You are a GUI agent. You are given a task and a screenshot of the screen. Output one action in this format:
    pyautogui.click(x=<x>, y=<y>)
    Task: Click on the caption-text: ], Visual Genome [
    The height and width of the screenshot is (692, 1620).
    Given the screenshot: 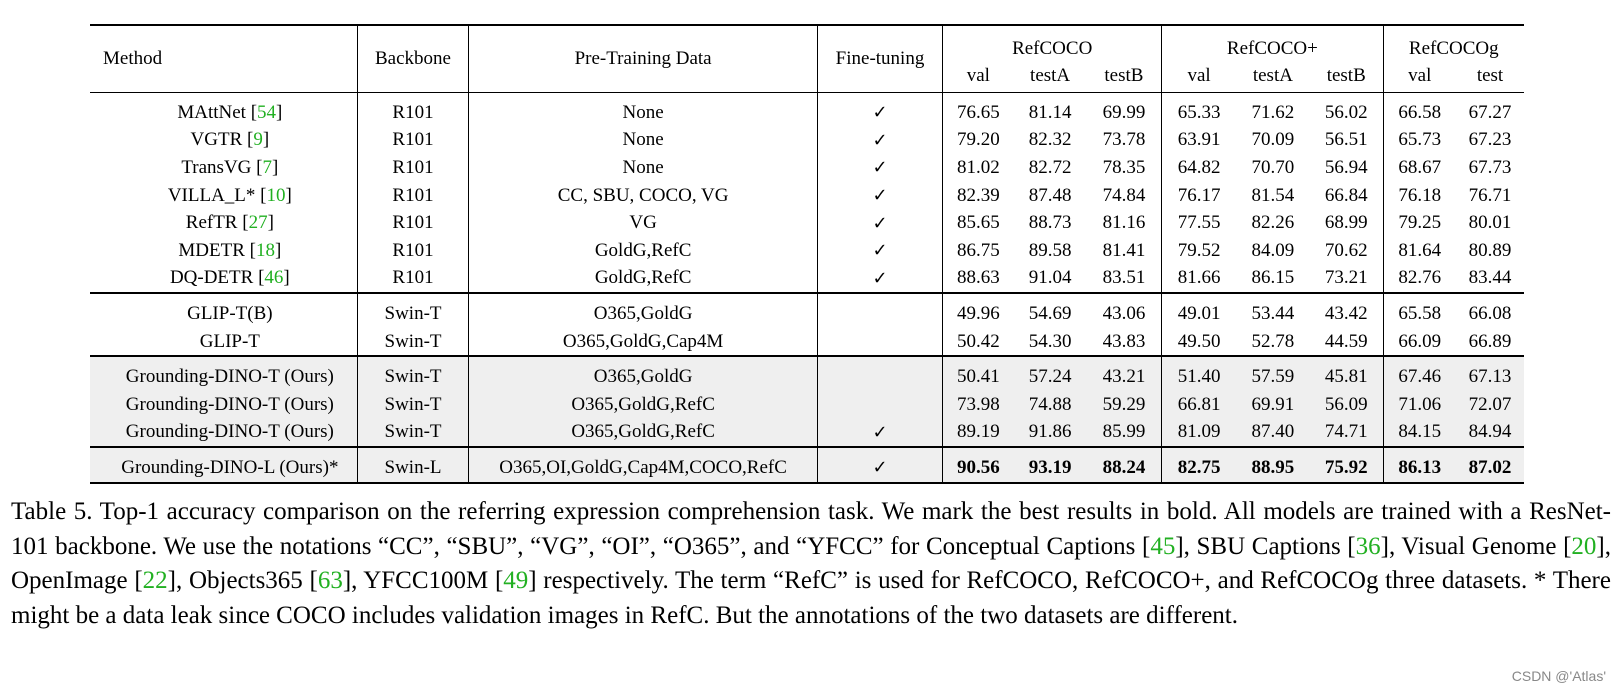 What is the action you would take?
    pyautogui.click(x=1476, y=546)
    